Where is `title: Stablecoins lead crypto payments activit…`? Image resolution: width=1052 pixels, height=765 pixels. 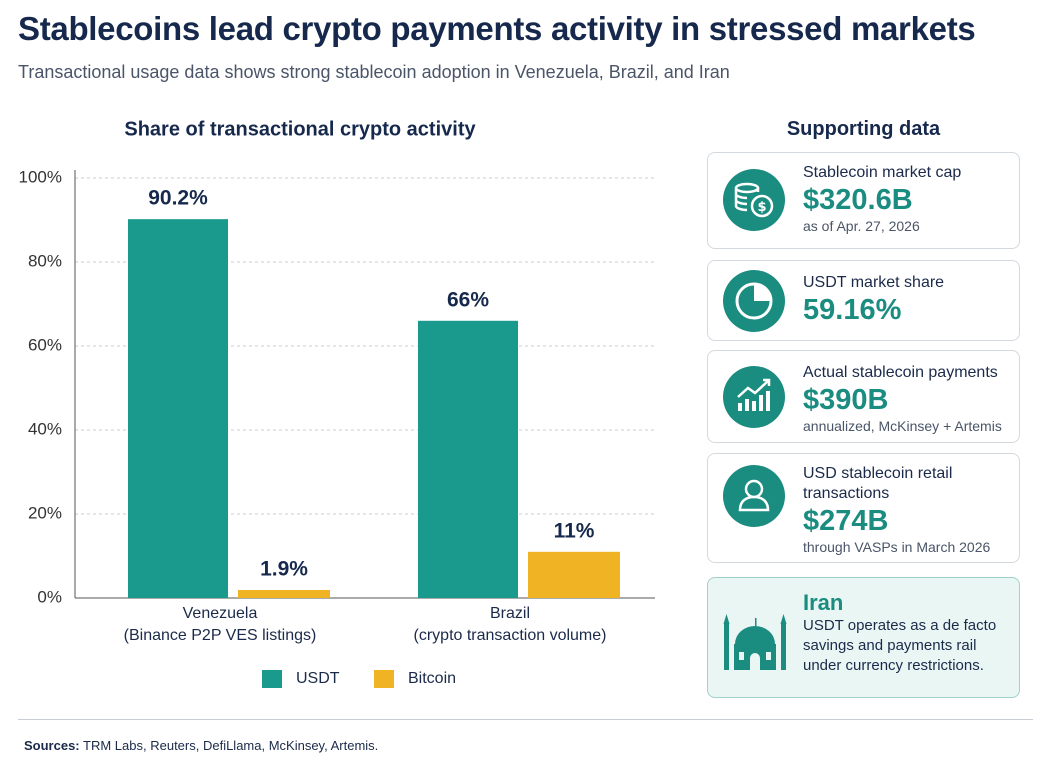 title: Stablecoins lead crypto payments activit… is located at coordinates (497, 28).